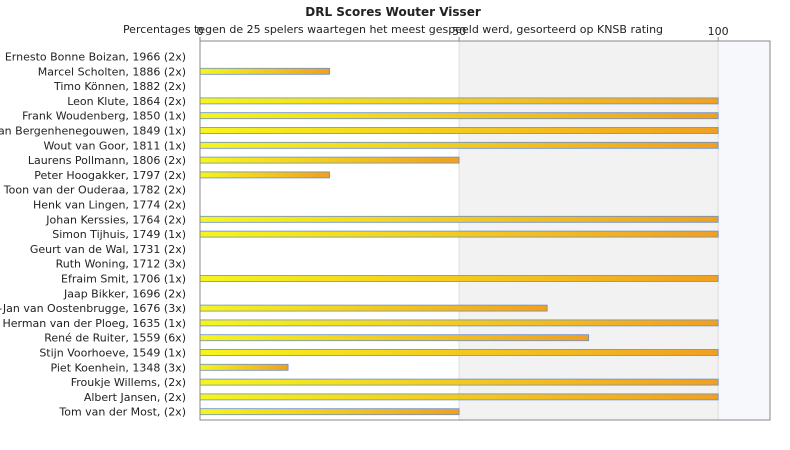 Image resolution: width=790 pixels, height=450 pixels. What do you see at coordinates (200, 31) in the screenshot?
I see `x-tick-label: 0` at bounding box center [200, 31].